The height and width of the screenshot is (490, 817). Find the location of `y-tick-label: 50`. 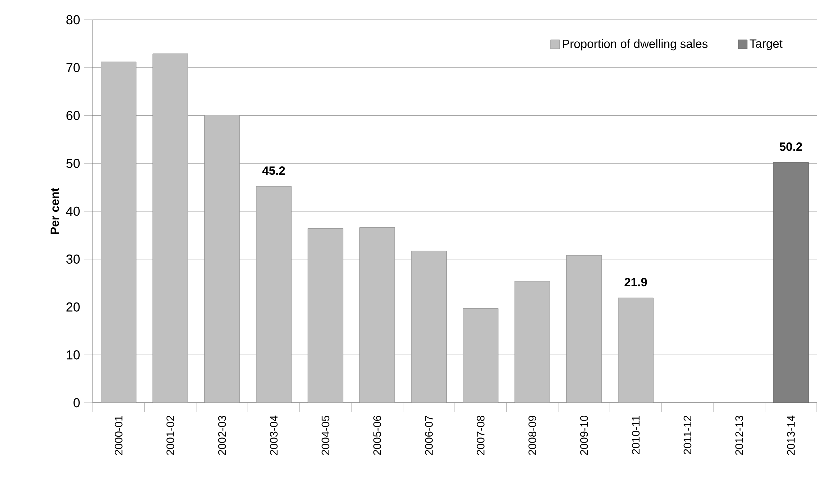

y-tick-label: 50 is located at coordinates (73, 163).